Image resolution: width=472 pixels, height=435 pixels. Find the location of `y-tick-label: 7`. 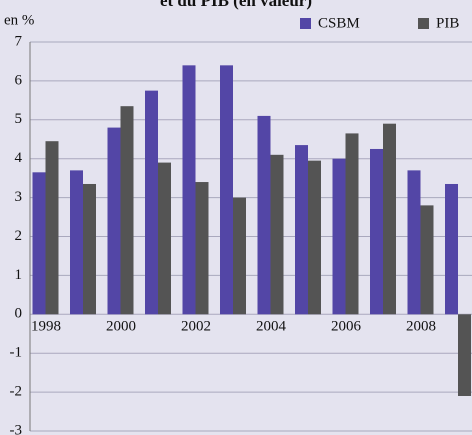

y-tick-label: 7 is located at coordinates (19, 41).